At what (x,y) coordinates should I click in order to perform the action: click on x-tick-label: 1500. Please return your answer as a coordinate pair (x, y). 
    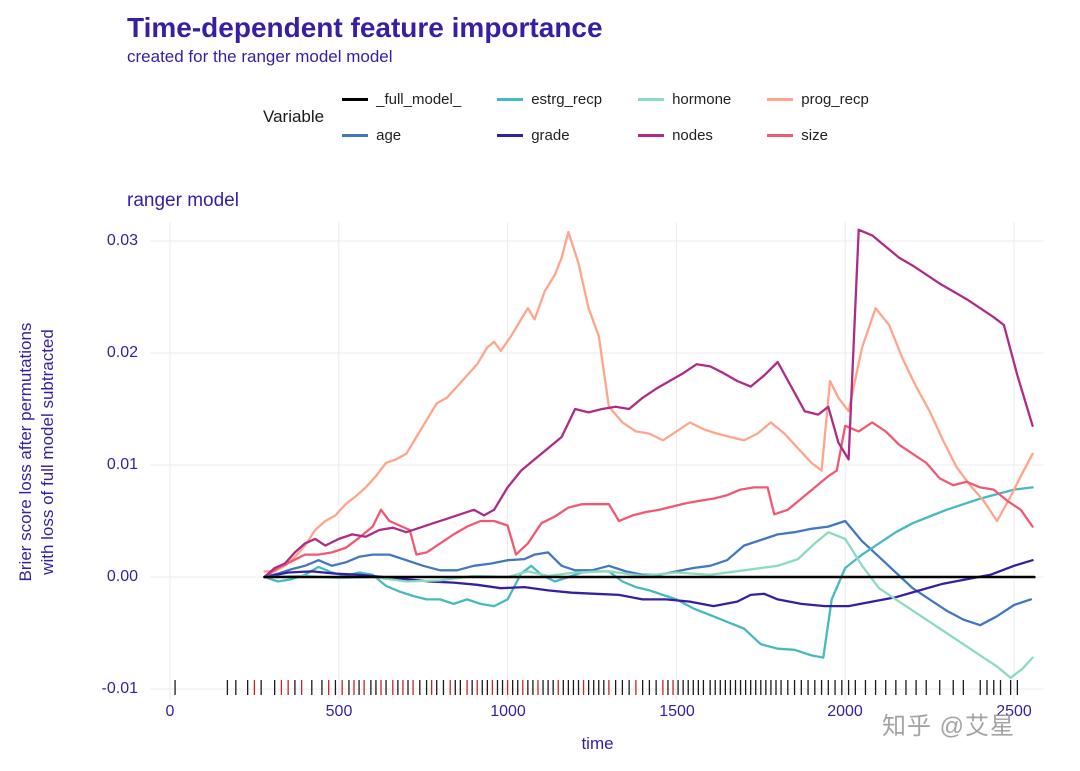
    Looking at the image, I should click on (677, 711).